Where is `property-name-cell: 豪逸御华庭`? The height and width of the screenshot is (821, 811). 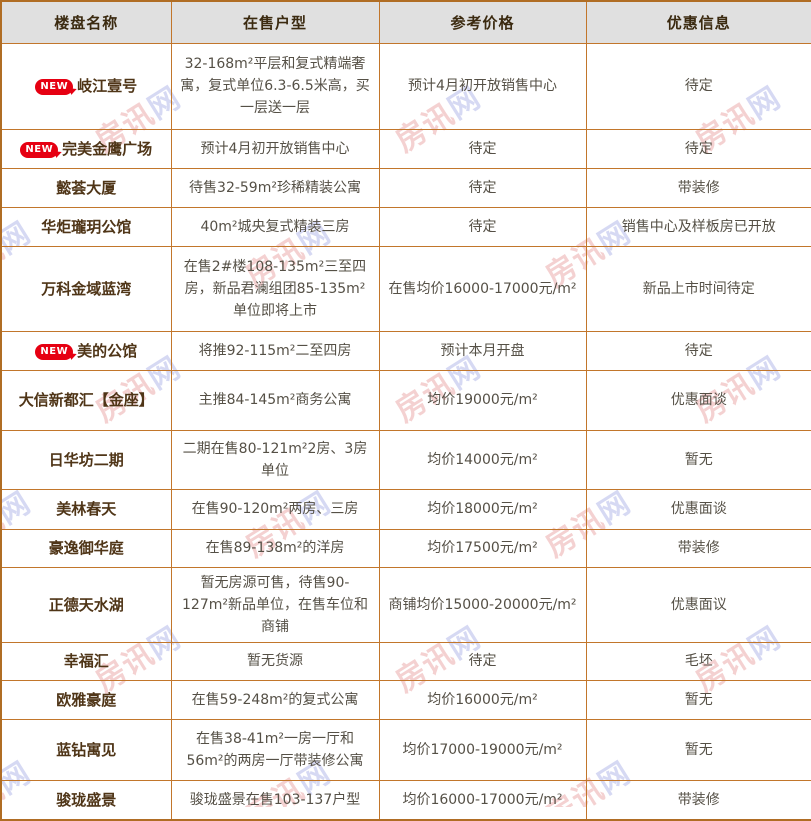 property-name-cell: 豪逸御华庭 is located at coordinates (86, 548).